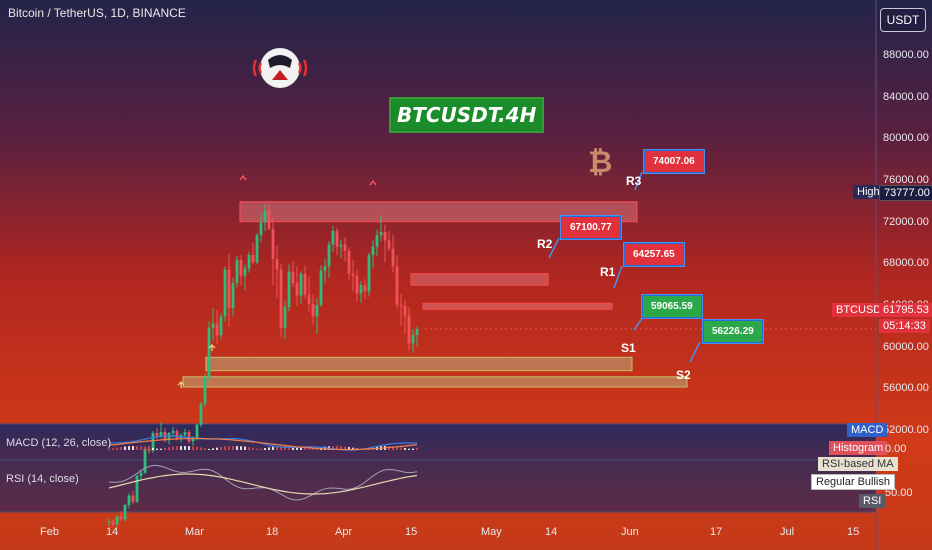 The width and height of the screenshot is (932, 550). I want to click on macd-title: MACD (12, 26, close), so click(59, 443).